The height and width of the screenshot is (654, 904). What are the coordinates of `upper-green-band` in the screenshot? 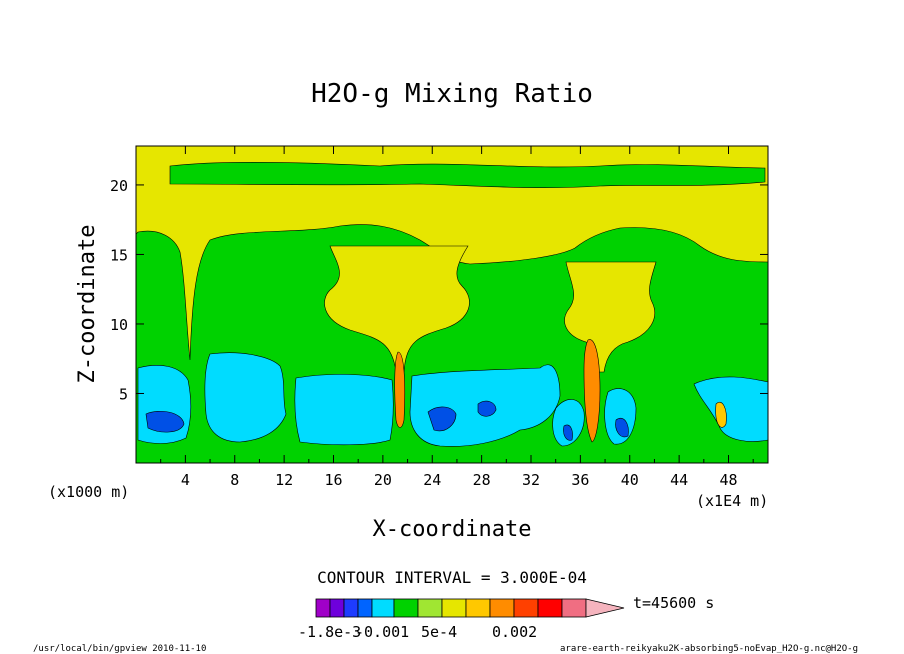 It's located at (467, 175).